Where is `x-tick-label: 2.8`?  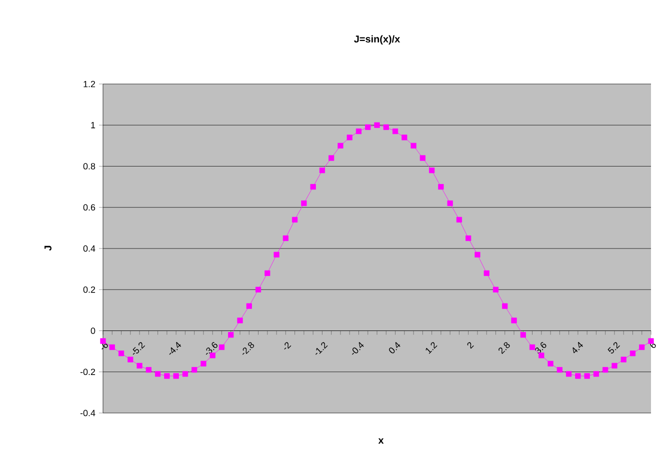 x-tick-label: 2.8 is located at coordinates (504, 348).